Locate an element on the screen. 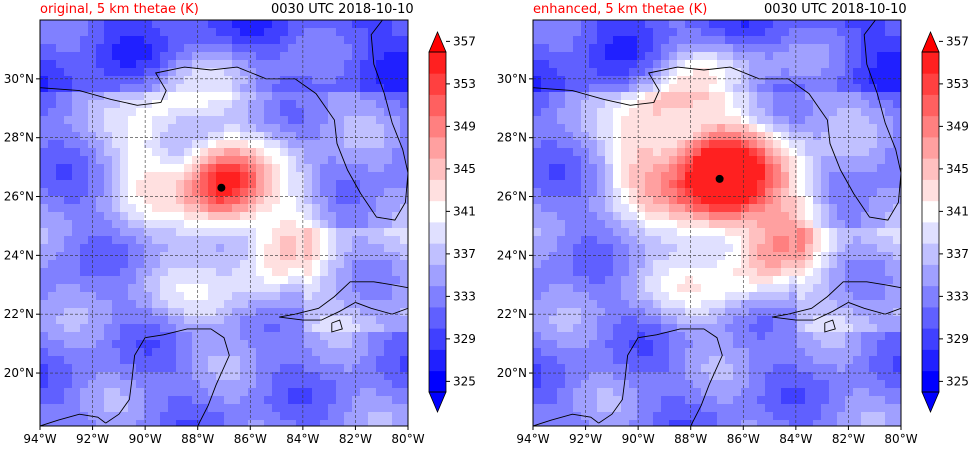  y-tick-label: 20°N is located at coordinates (19, 373).